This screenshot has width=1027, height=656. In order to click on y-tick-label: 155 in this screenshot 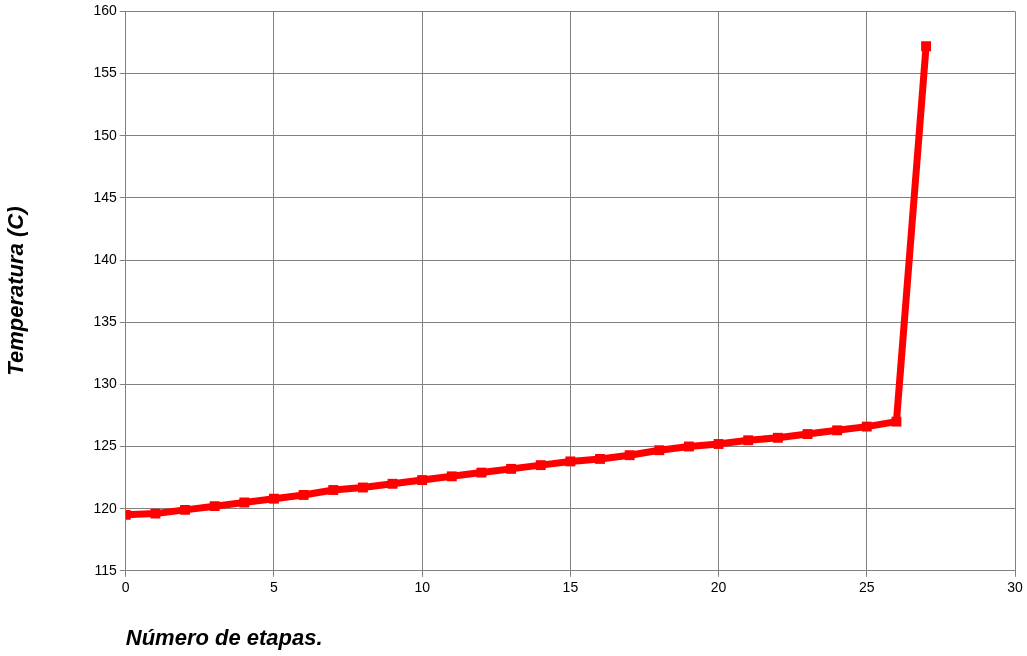, I will do `click(105, 72)`.